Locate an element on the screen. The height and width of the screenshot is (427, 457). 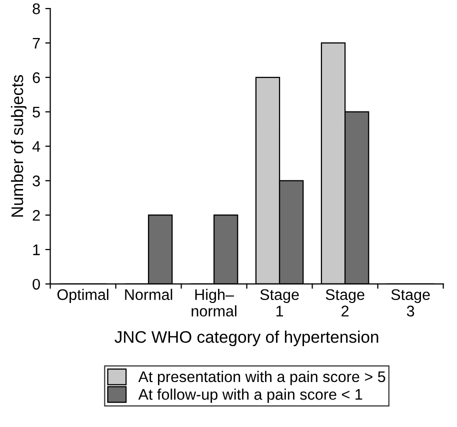
x-tick-label: Normal is located at coordinates (148, 294).